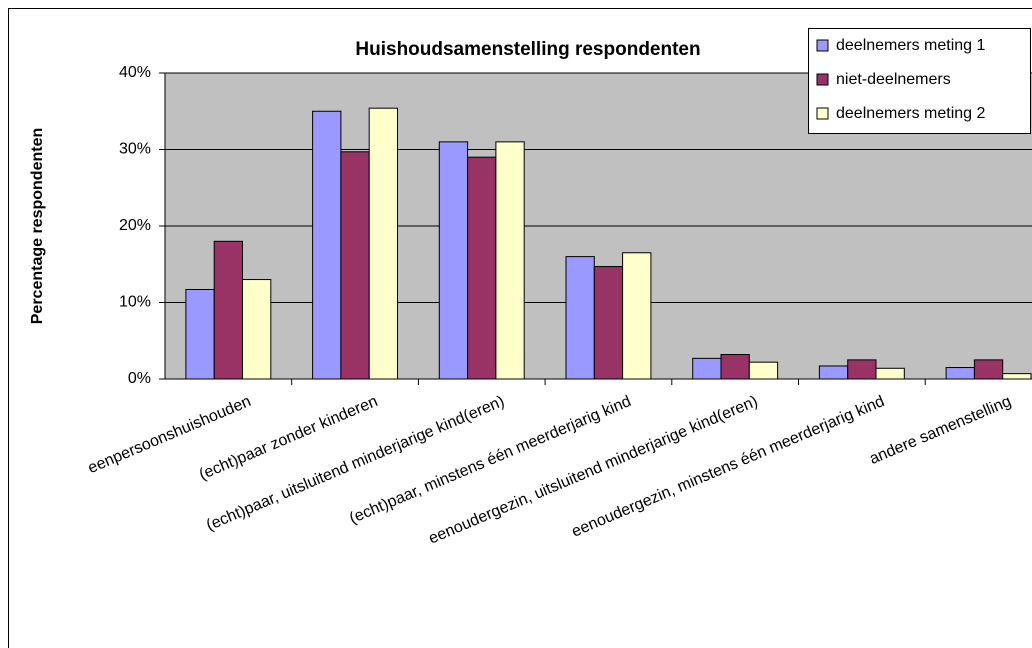 This screenshot has width=1032, height=648. I want to click on legend-label: deelnemers meting 1, so click(911, 45).